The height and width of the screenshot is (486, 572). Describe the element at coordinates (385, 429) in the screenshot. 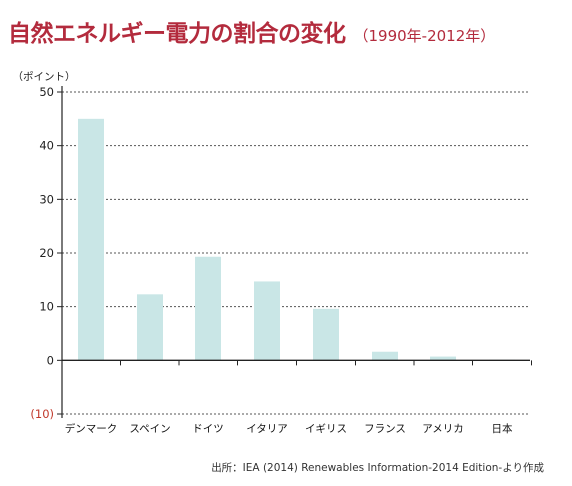

I see `x-tick-label: フランス` at that location.